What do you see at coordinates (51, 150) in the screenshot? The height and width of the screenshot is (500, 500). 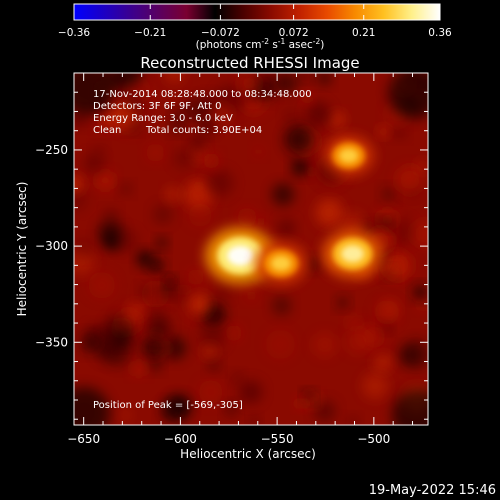 I see `y-tick-label: −250` at bounding box center [51, 150].